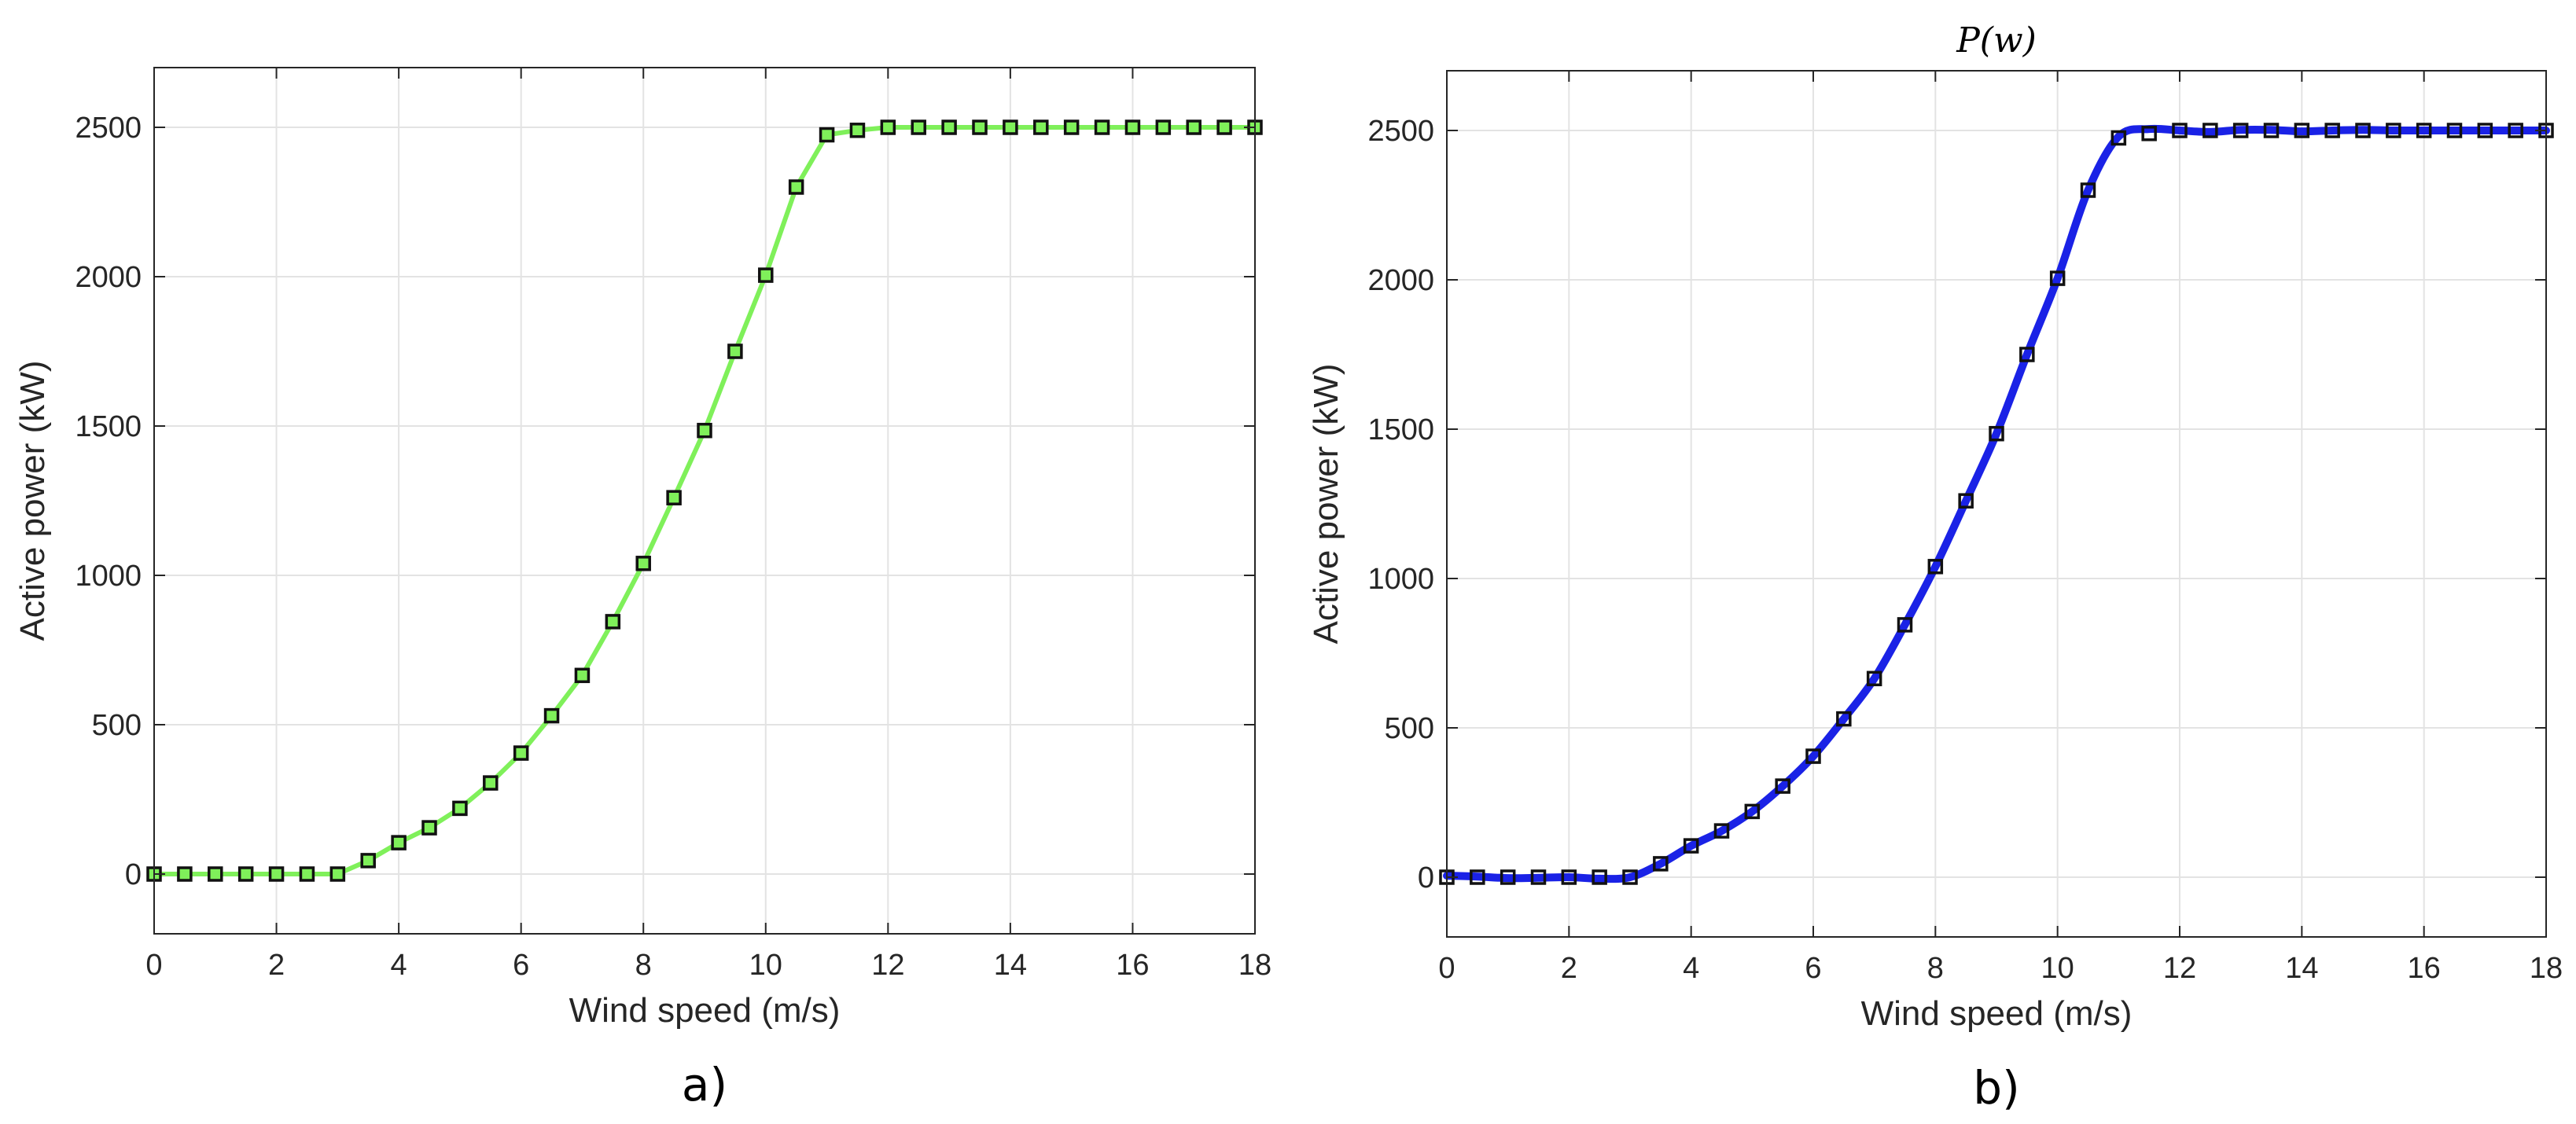 The height and width of the screenshot is (1124, 2576). What do you see at coordinates (1996, 1088) in the screenshot?
I see `panel-label: b)` at bounding box center [1996, 1088].